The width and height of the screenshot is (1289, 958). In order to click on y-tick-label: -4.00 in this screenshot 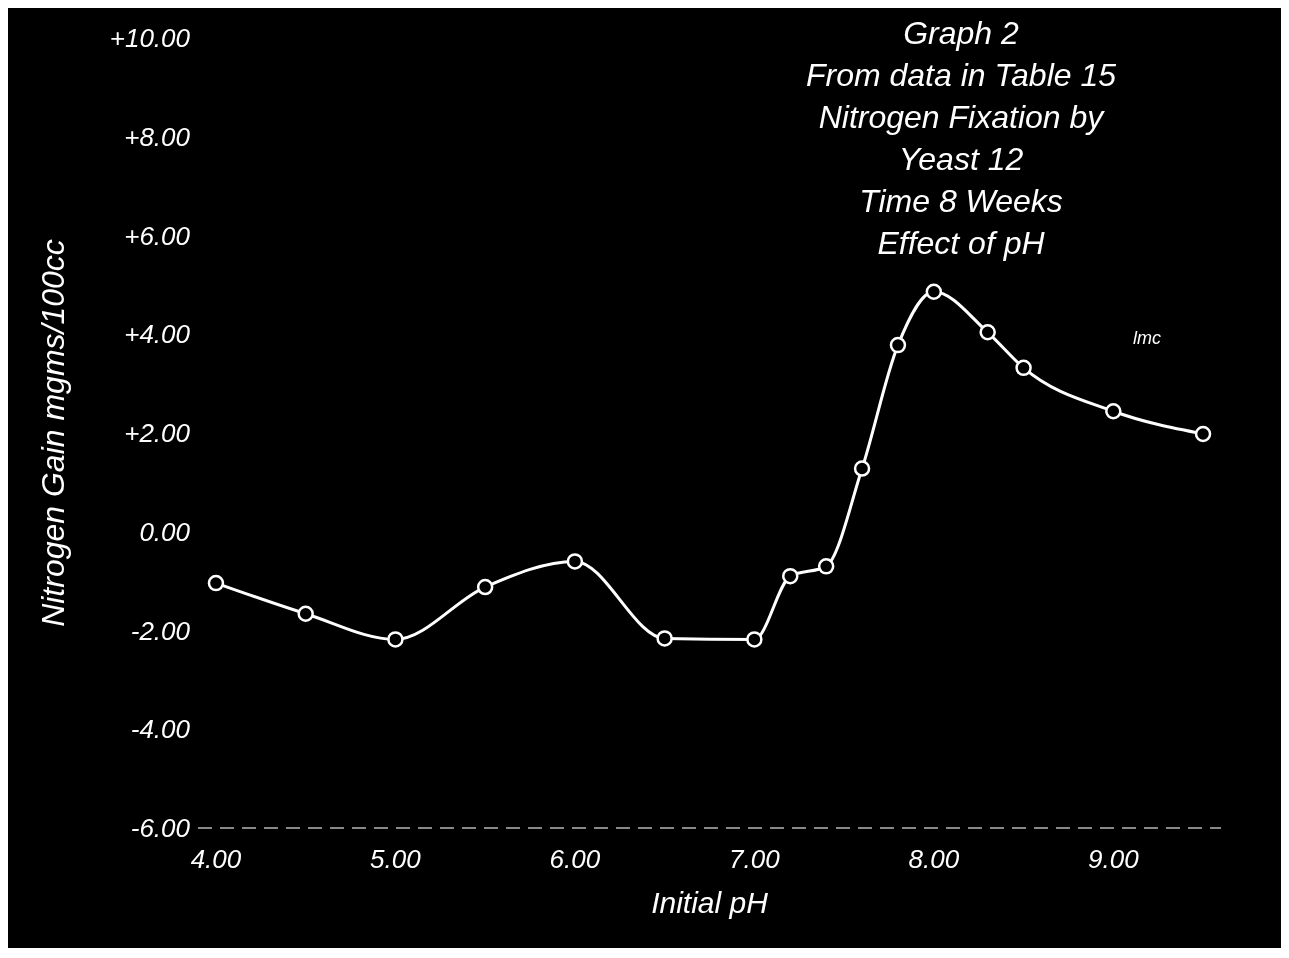, I will do `click(160, 729)`.